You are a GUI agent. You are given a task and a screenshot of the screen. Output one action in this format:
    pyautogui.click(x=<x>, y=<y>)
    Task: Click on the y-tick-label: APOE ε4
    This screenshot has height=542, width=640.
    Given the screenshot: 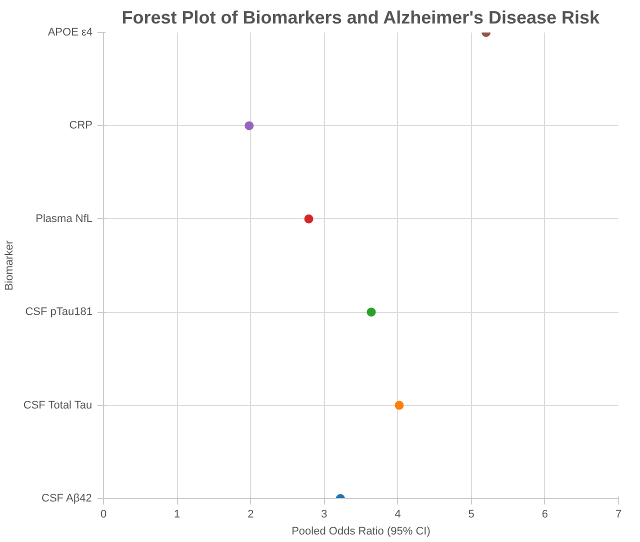 What is the action you would take?
    pyautogui.click(x=70, y=32)
    